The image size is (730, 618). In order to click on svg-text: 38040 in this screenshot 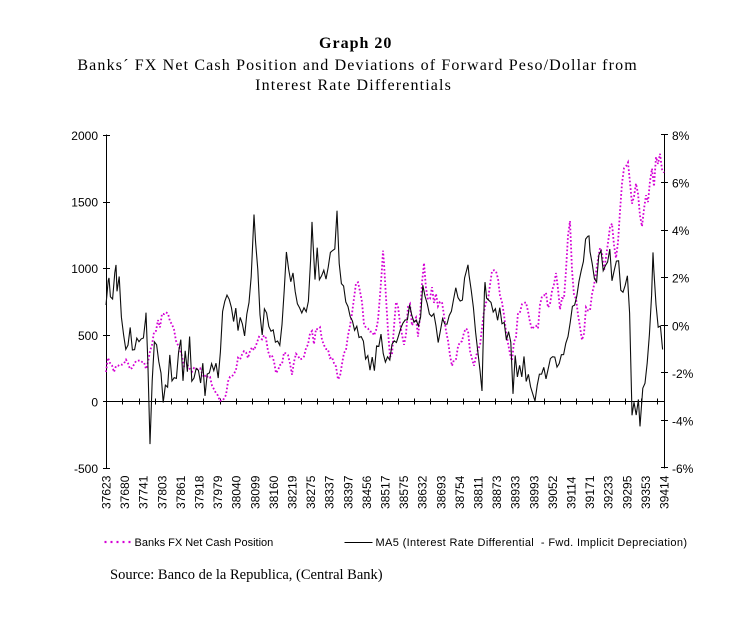, I will do `click(237, 492)`.